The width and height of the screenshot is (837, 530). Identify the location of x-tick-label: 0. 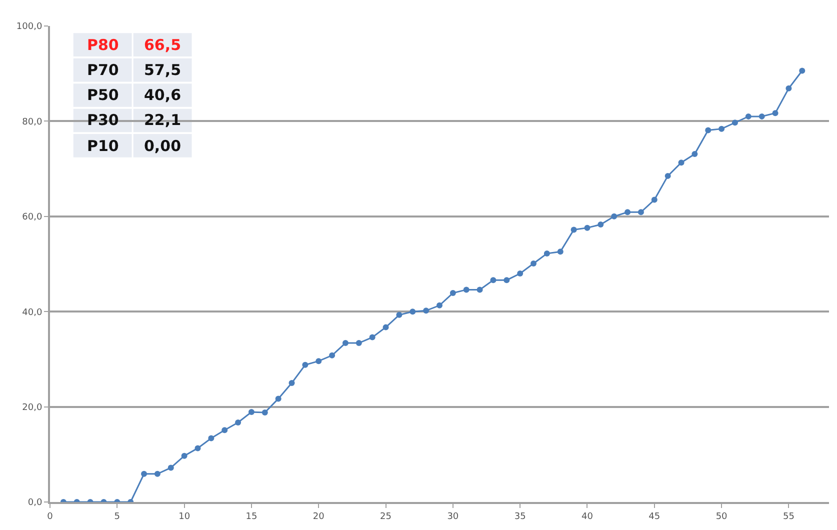
(50, 517).